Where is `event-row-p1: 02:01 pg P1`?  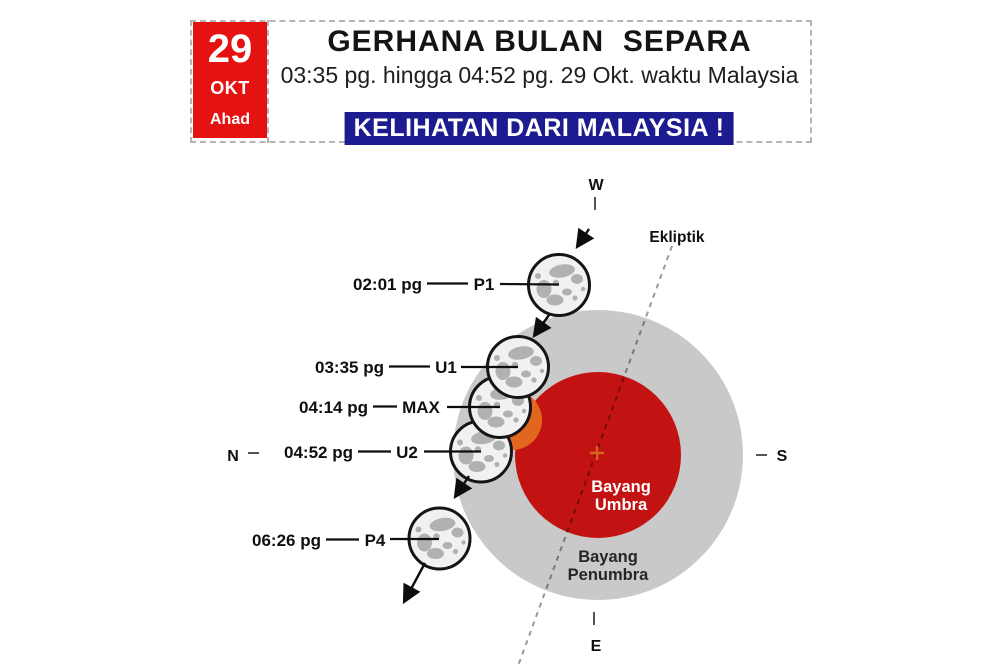
event-row-p1: 02:01 pg P1 is located at coordinates (456, 284).